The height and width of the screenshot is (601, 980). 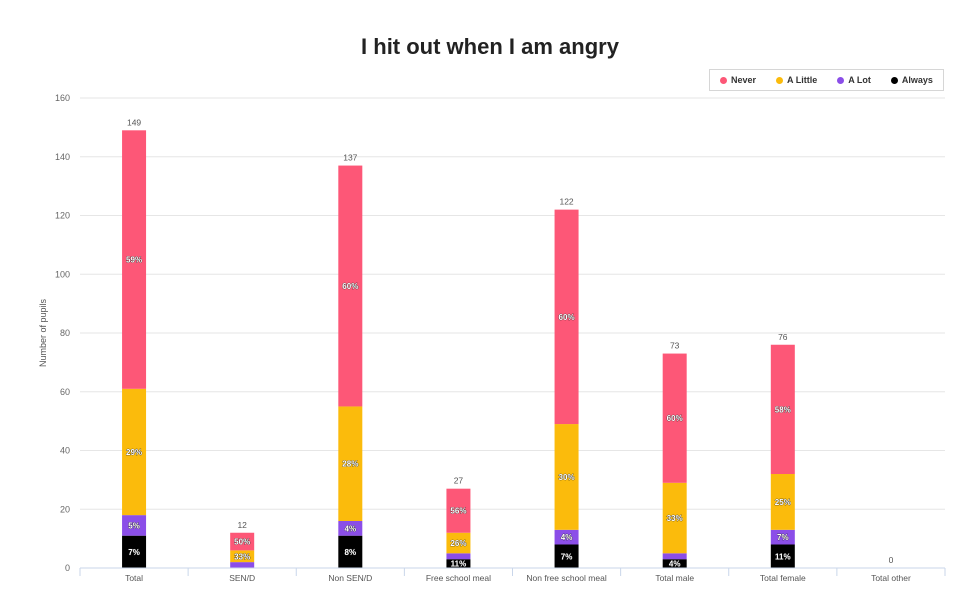 What do you see at coordinates (65, 333) in the screenshot?
I see `y-tick-label: 80` at bounding box center [65, 333].